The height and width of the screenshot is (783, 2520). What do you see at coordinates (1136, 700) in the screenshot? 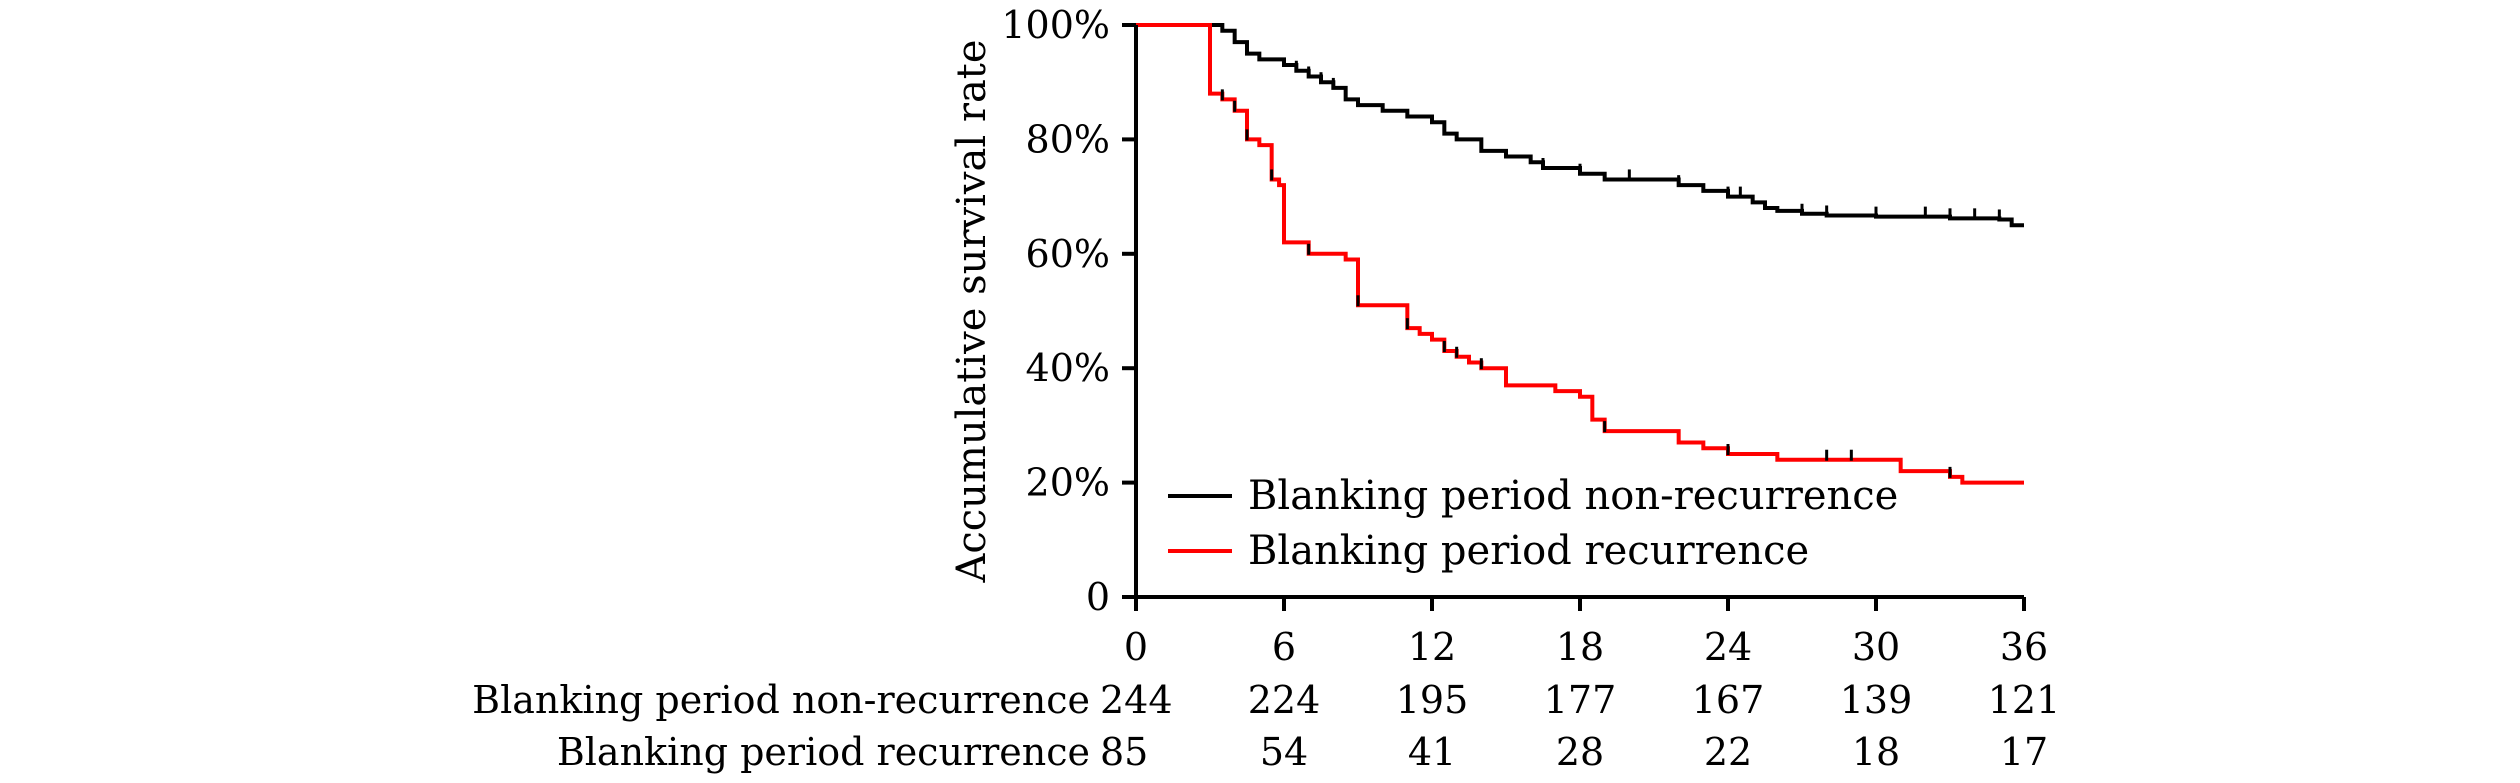
I see `risk-value: 244` at bounding box center [1136, 700].